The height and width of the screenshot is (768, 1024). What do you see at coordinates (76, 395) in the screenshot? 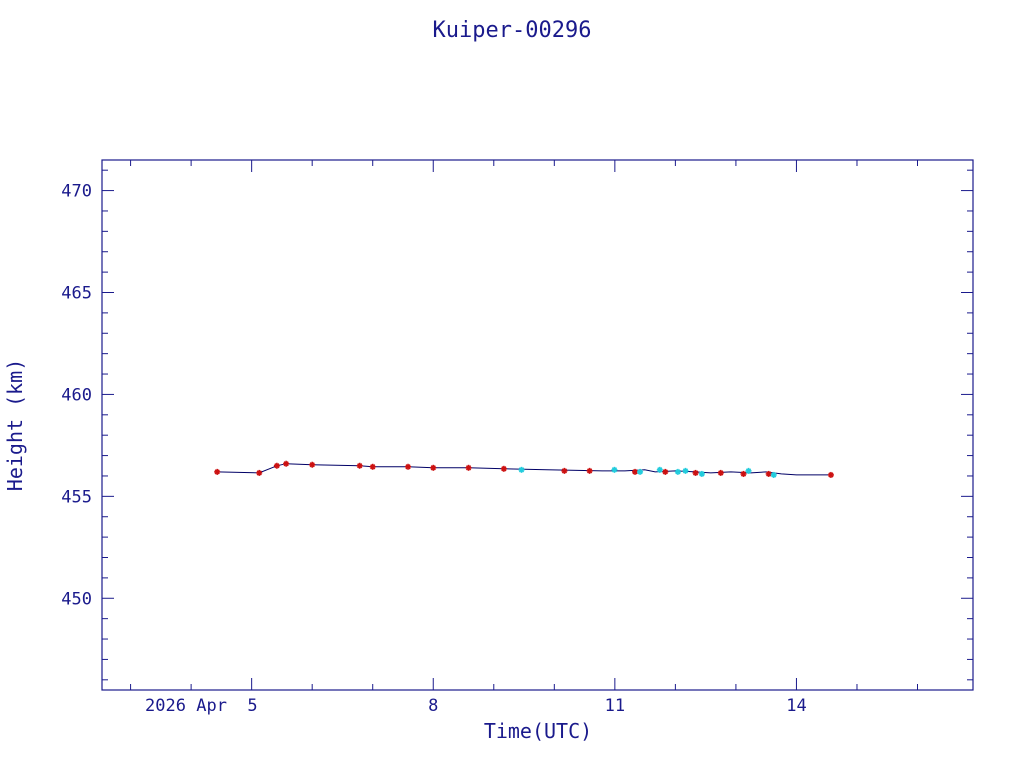
I see `y-tick-label: 460` at bounding box center [76, 395].